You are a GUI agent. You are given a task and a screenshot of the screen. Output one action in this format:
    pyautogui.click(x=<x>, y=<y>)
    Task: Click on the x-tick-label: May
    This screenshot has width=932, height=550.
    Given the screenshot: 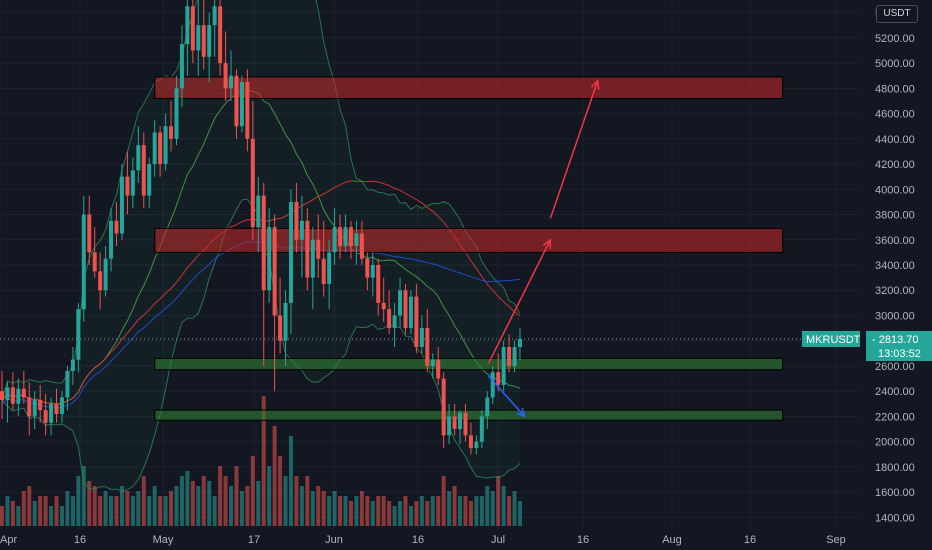 What is the action you would take?
    pyautogui.click(x=163, y=540)
    